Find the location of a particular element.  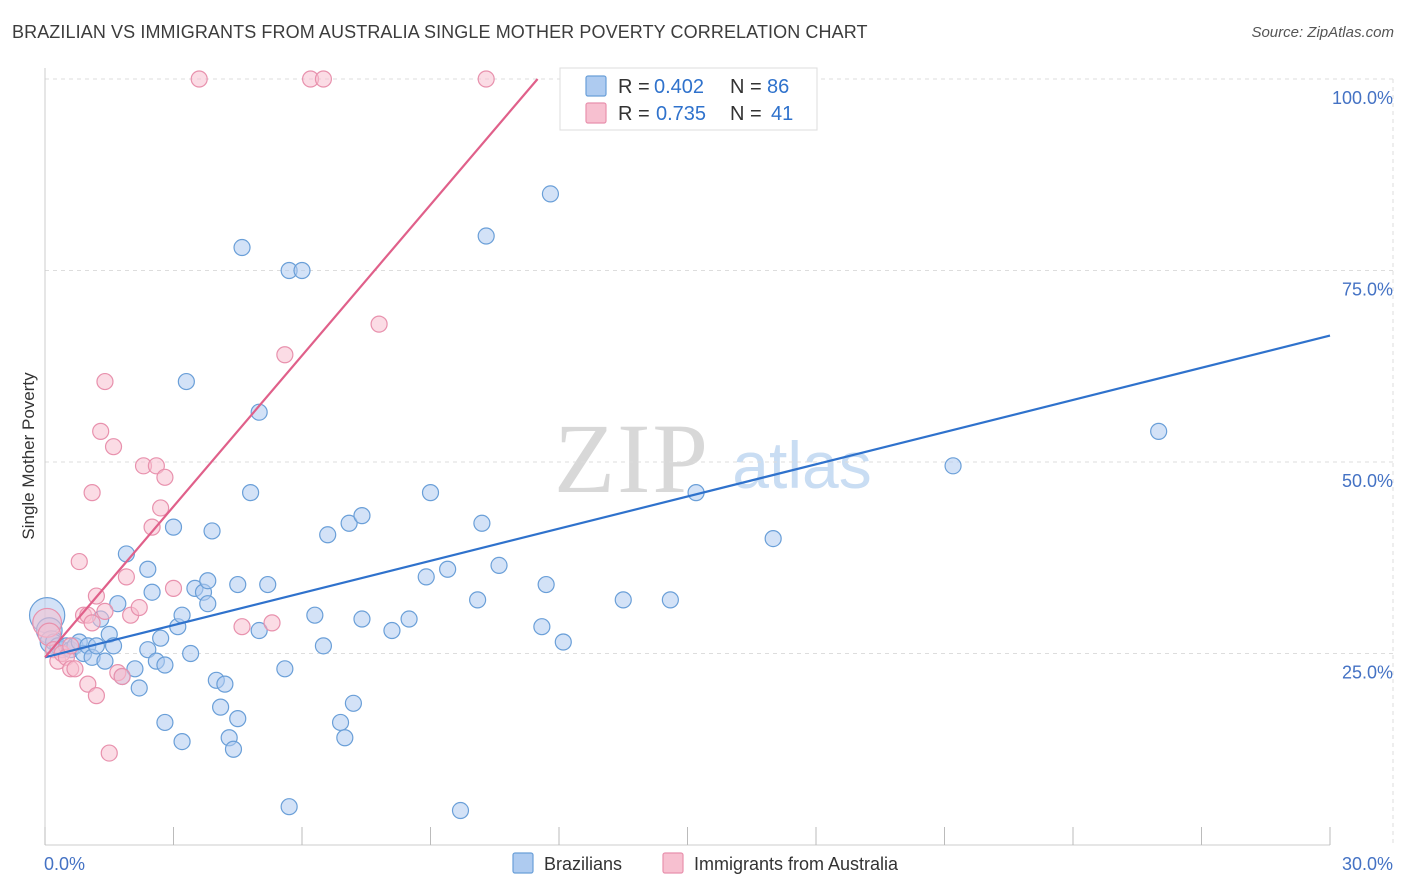

series-legend: Brazilians Immigrants from Australia is located at coordinates (705, 863).